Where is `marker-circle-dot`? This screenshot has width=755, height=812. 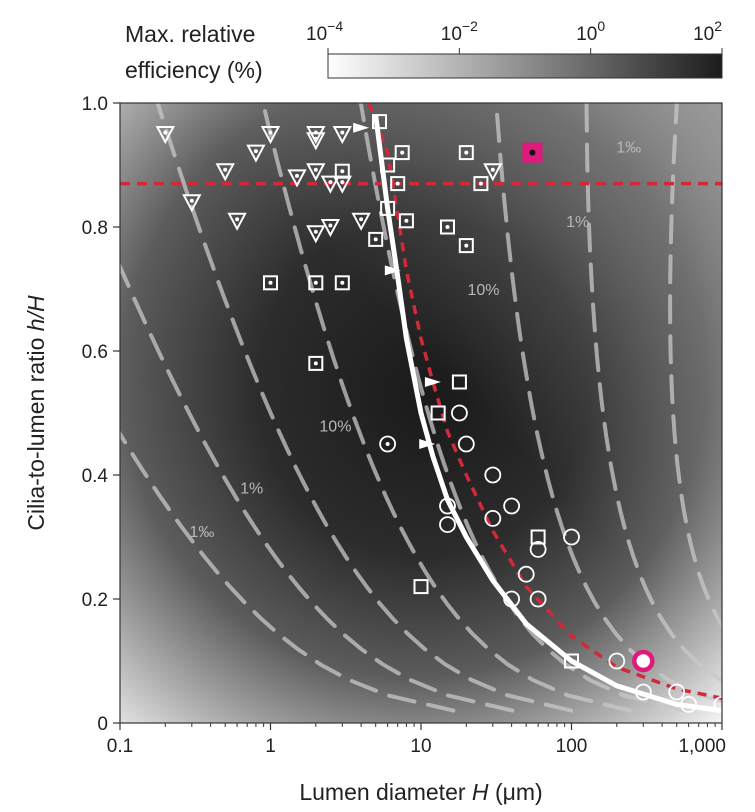 marker-circle-dot is located at coordinates (388, 444).